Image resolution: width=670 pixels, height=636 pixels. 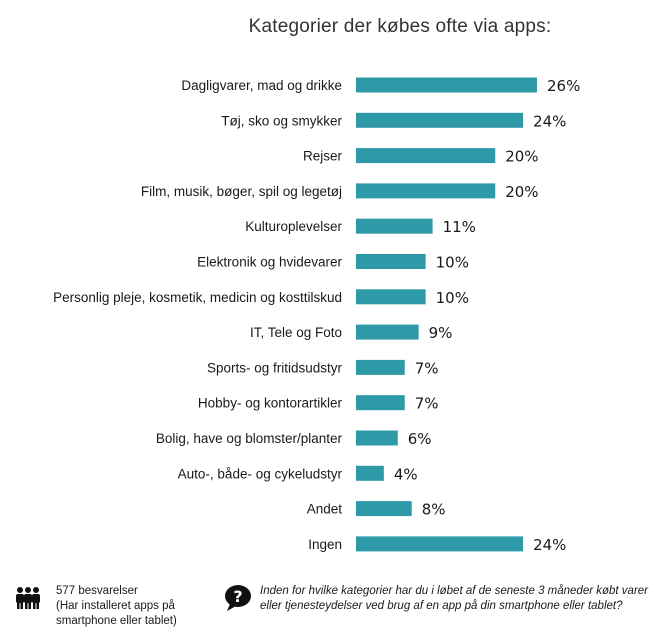 What do you see at coordinates (28, 598) in the screenshot?
I see `people-icon` at bounding box center [28, 598].